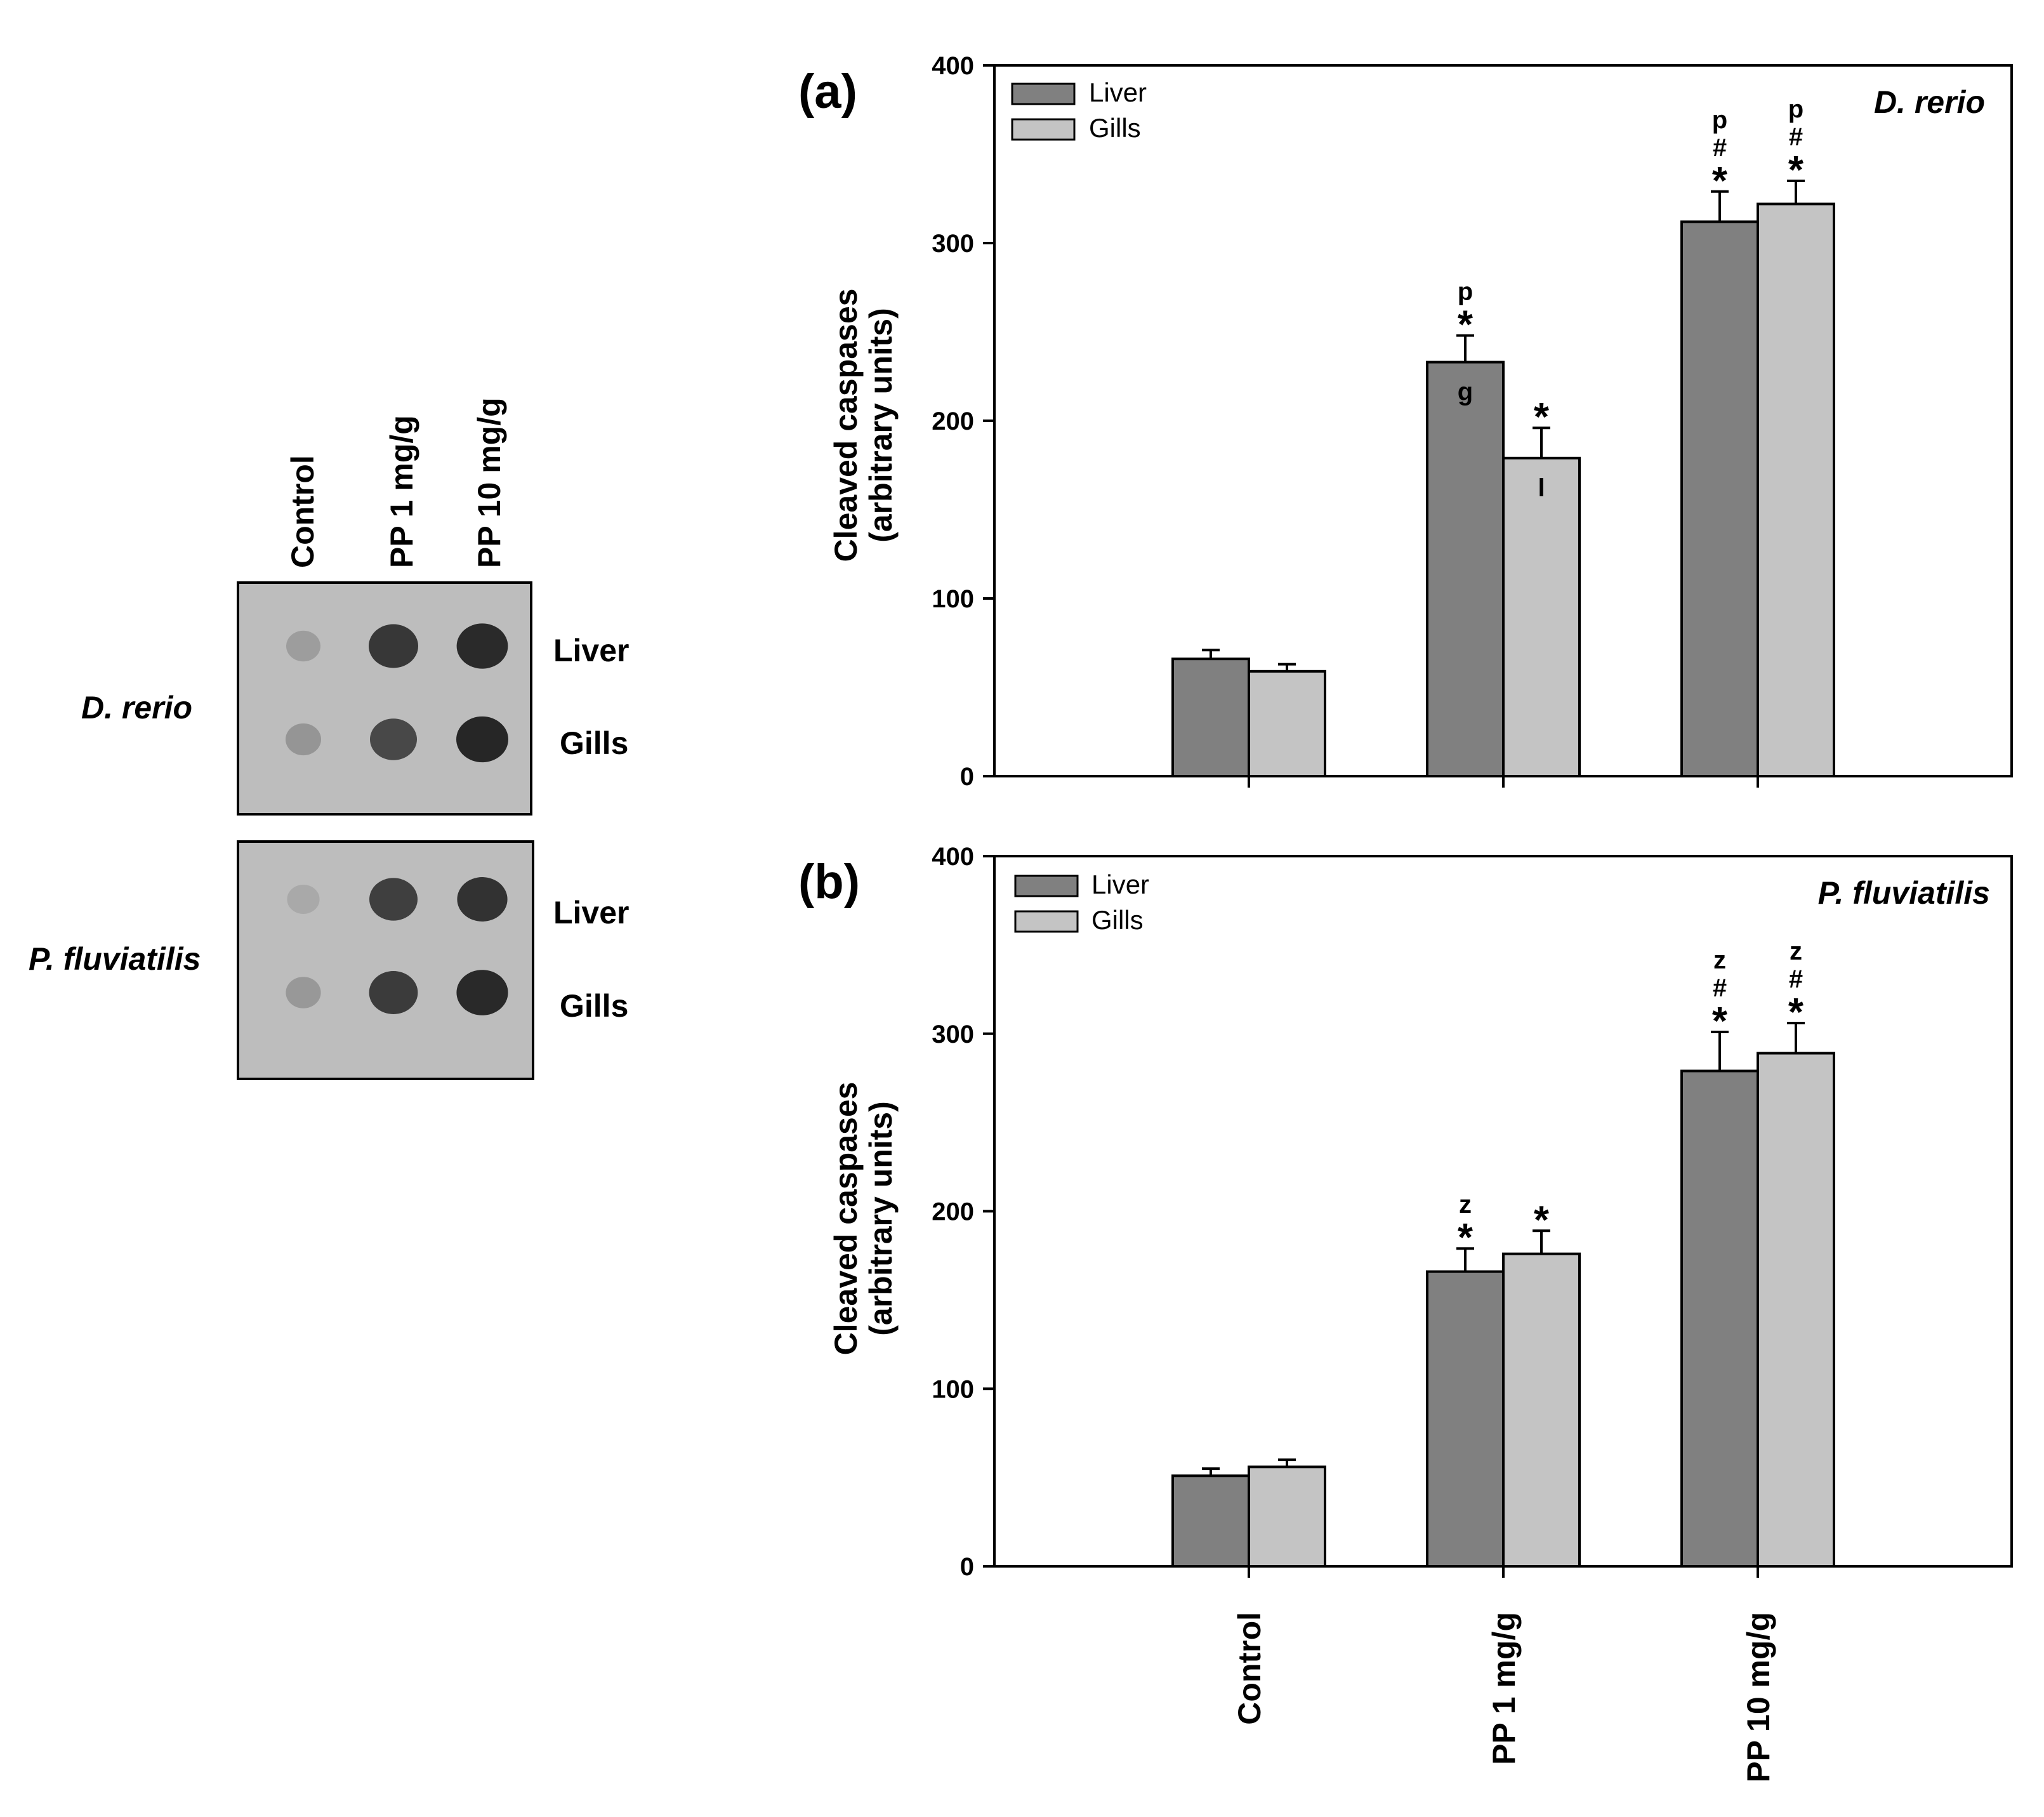  What do you see at coordinates (827, 92) in the screenshot?
I see `panel-label-a: (a)` at bounding box center [827, 92].